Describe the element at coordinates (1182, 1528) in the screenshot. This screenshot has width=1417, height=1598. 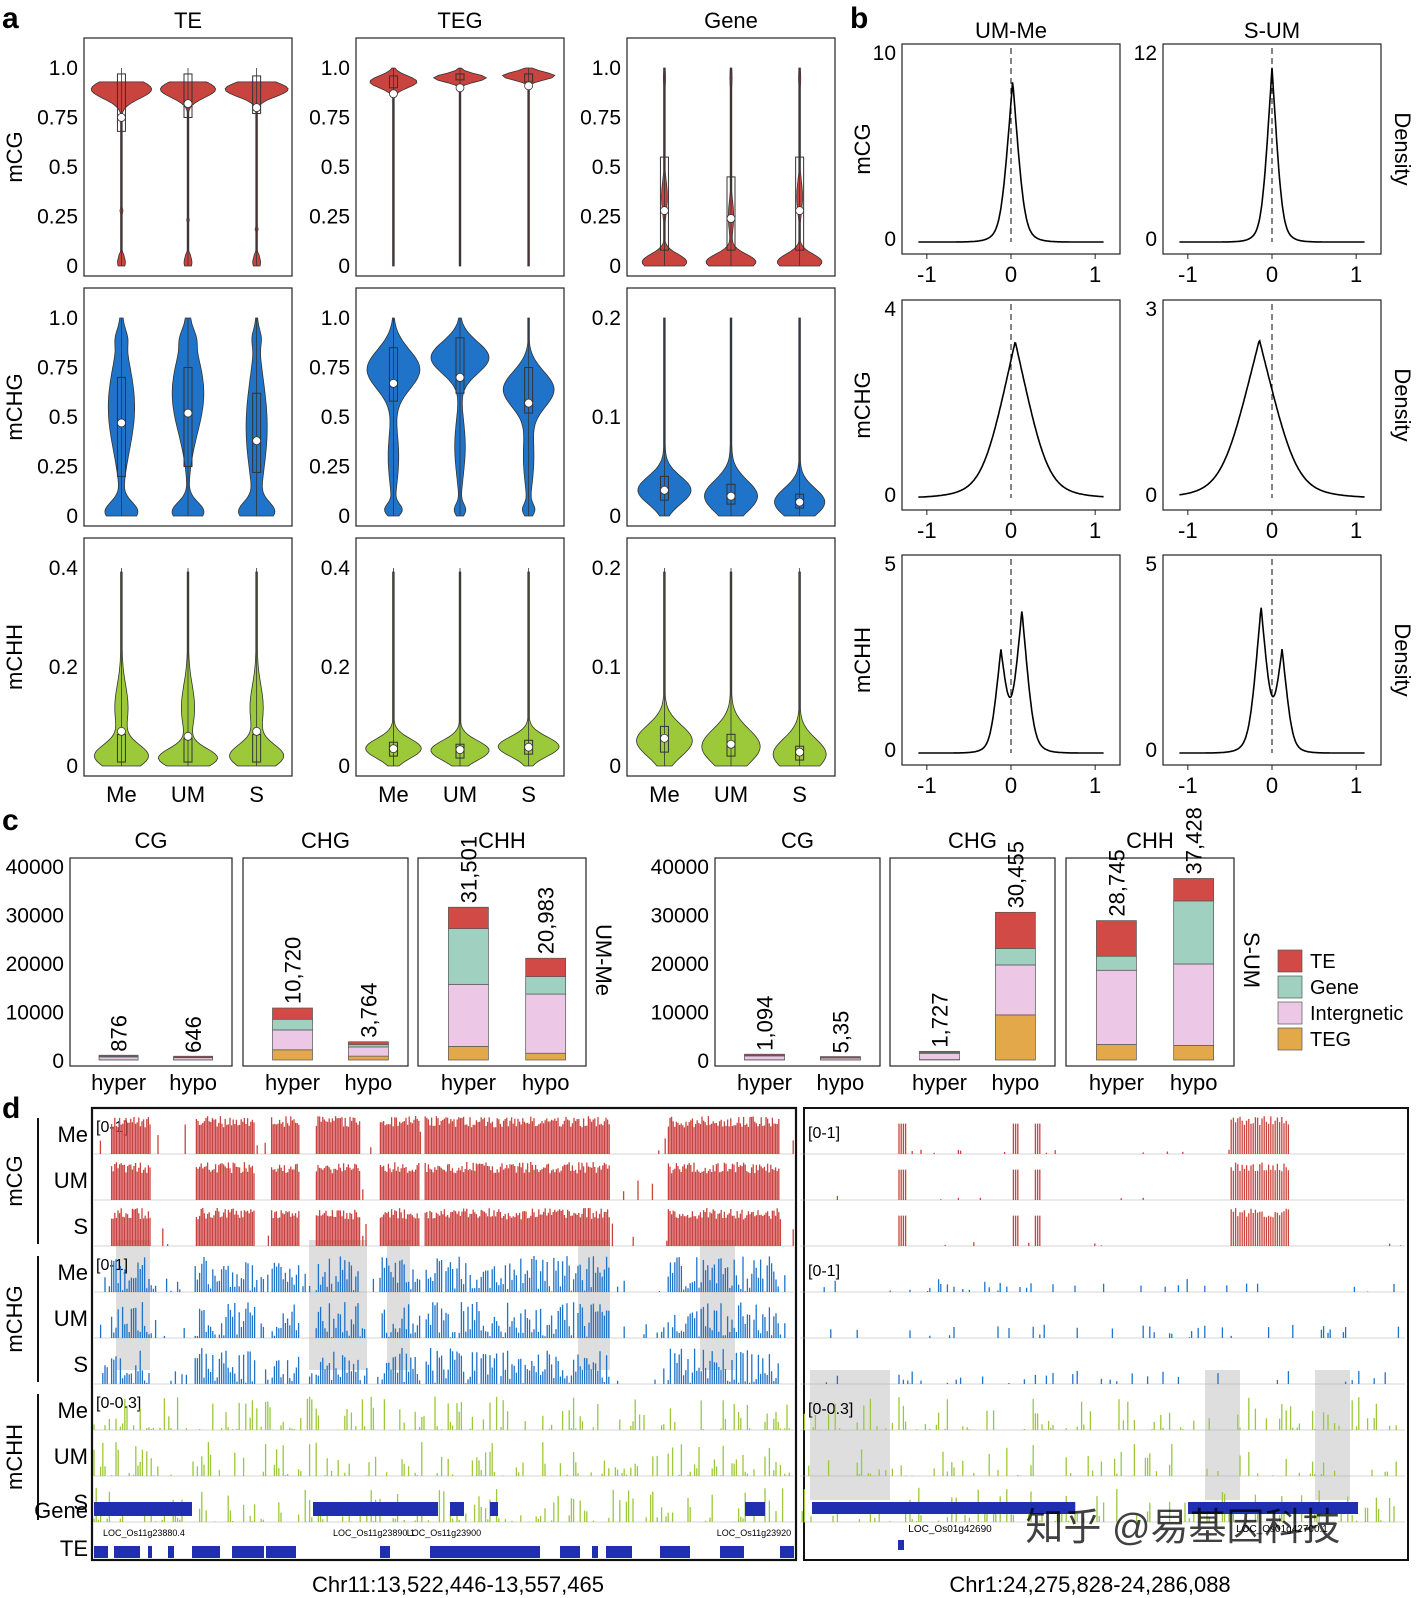
I see `watermark: 知乎 @易基因科技` at that location.